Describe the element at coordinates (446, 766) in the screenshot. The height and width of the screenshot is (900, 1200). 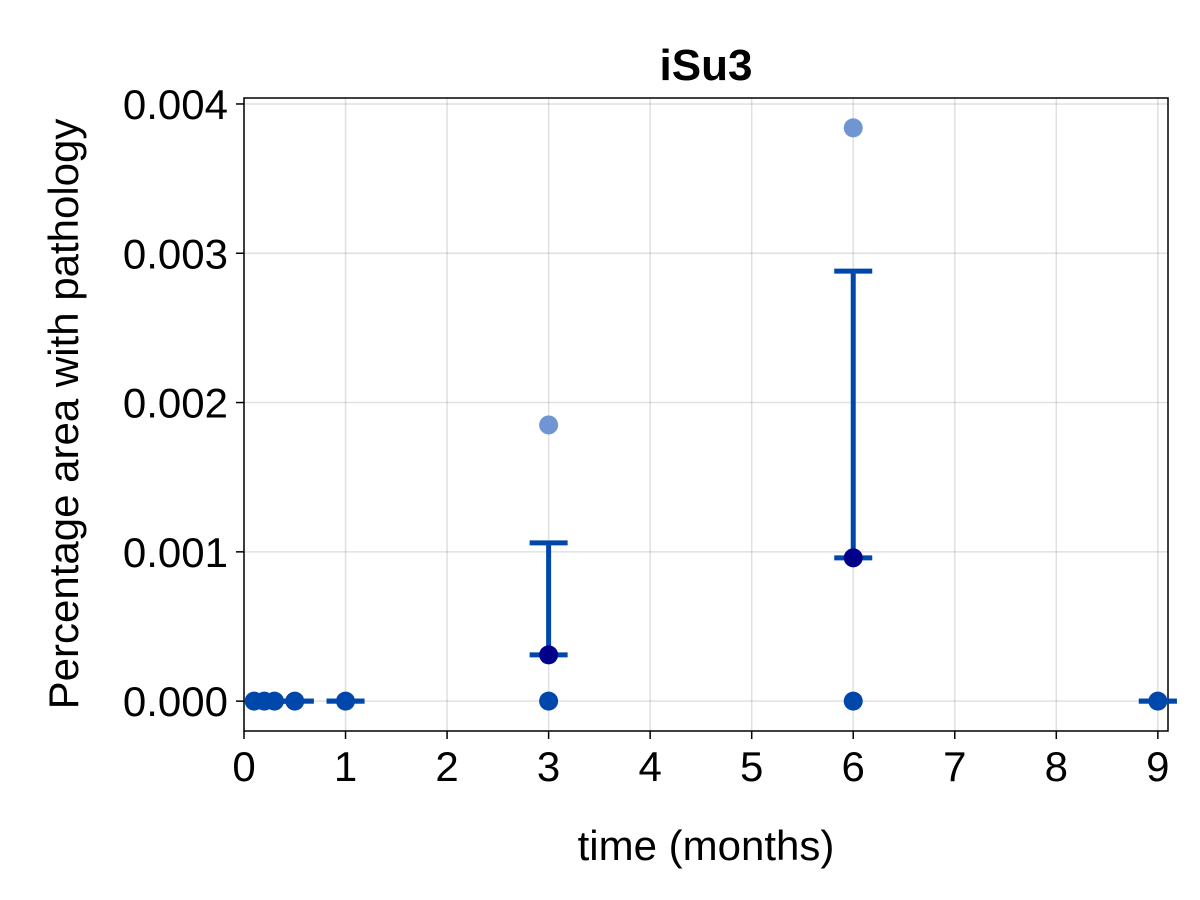
I see `x-tick-label: 2` at that location.